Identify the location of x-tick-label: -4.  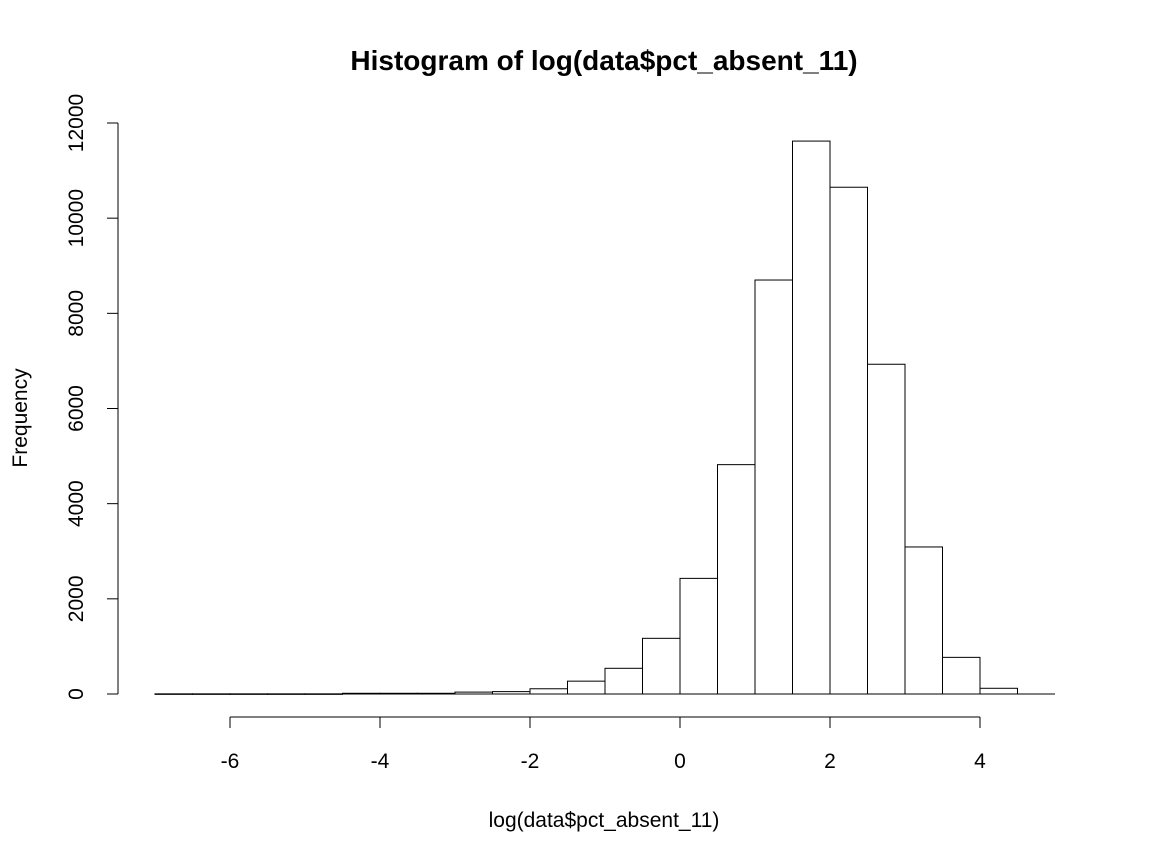
(380, 761).